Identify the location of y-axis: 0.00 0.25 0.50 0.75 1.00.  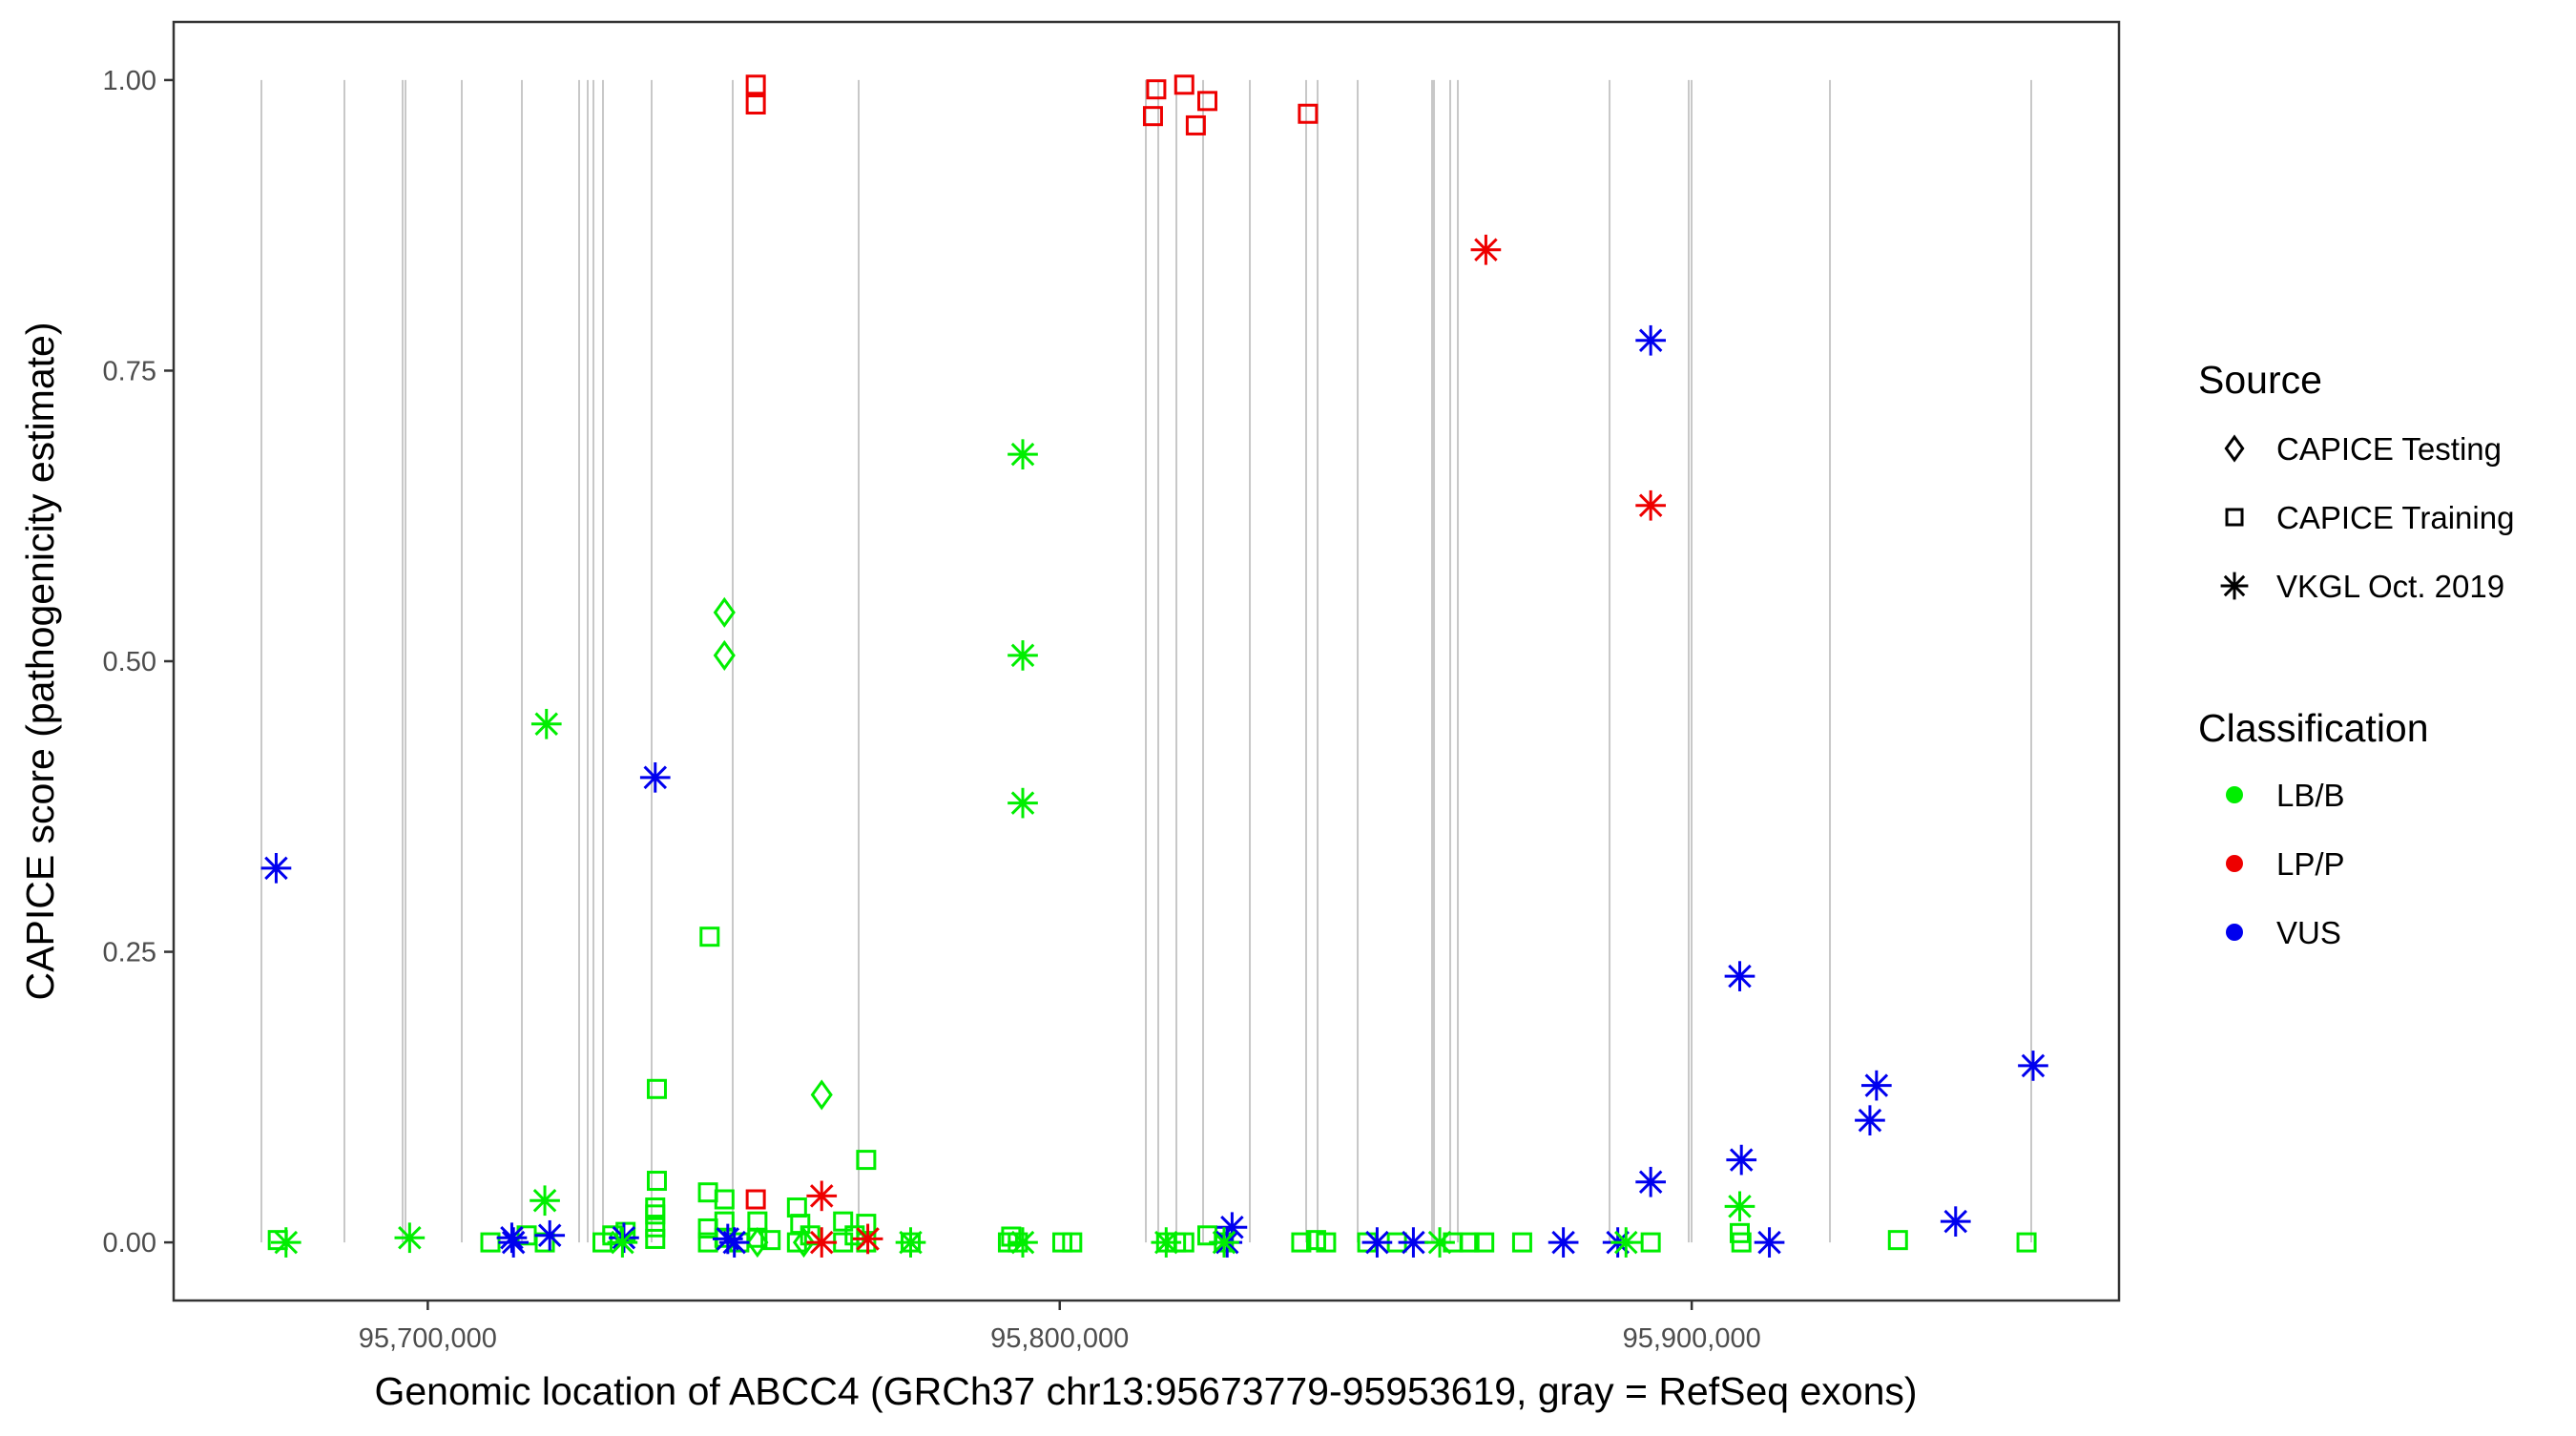
(138, 662).